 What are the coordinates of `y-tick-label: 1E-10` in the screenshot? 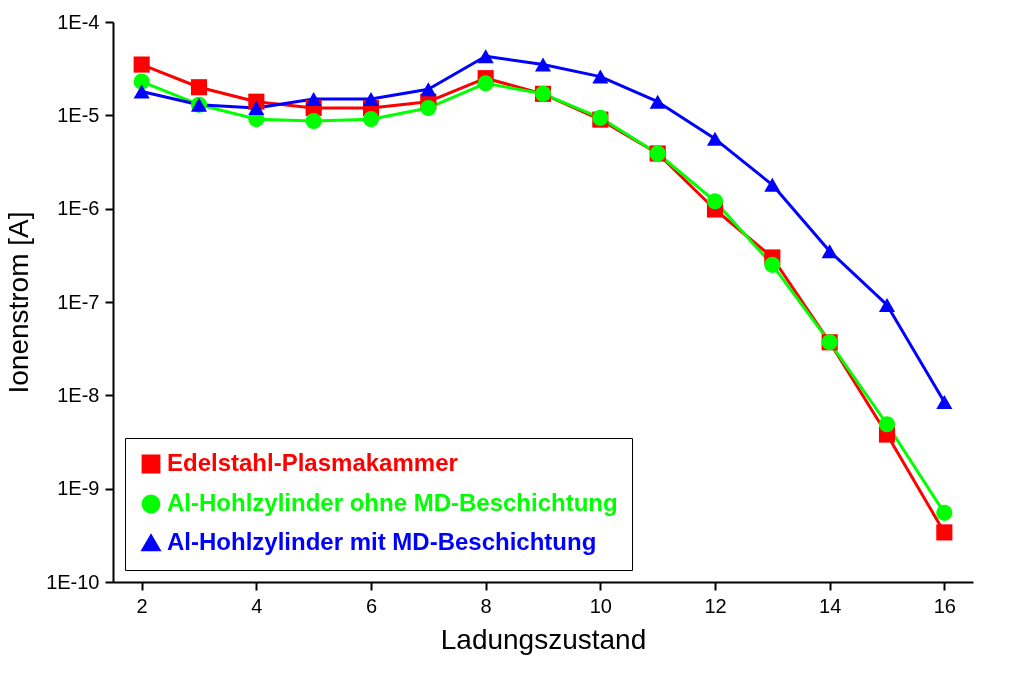 It's located at (73, 581).